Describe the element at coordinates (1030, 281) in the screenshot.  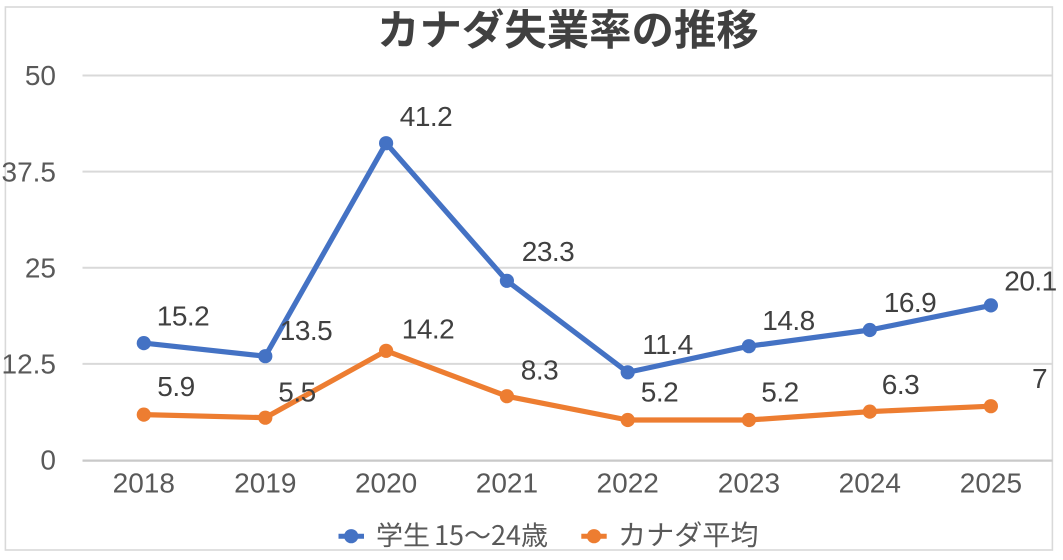
I see `svg-text: 20.1` at that location.